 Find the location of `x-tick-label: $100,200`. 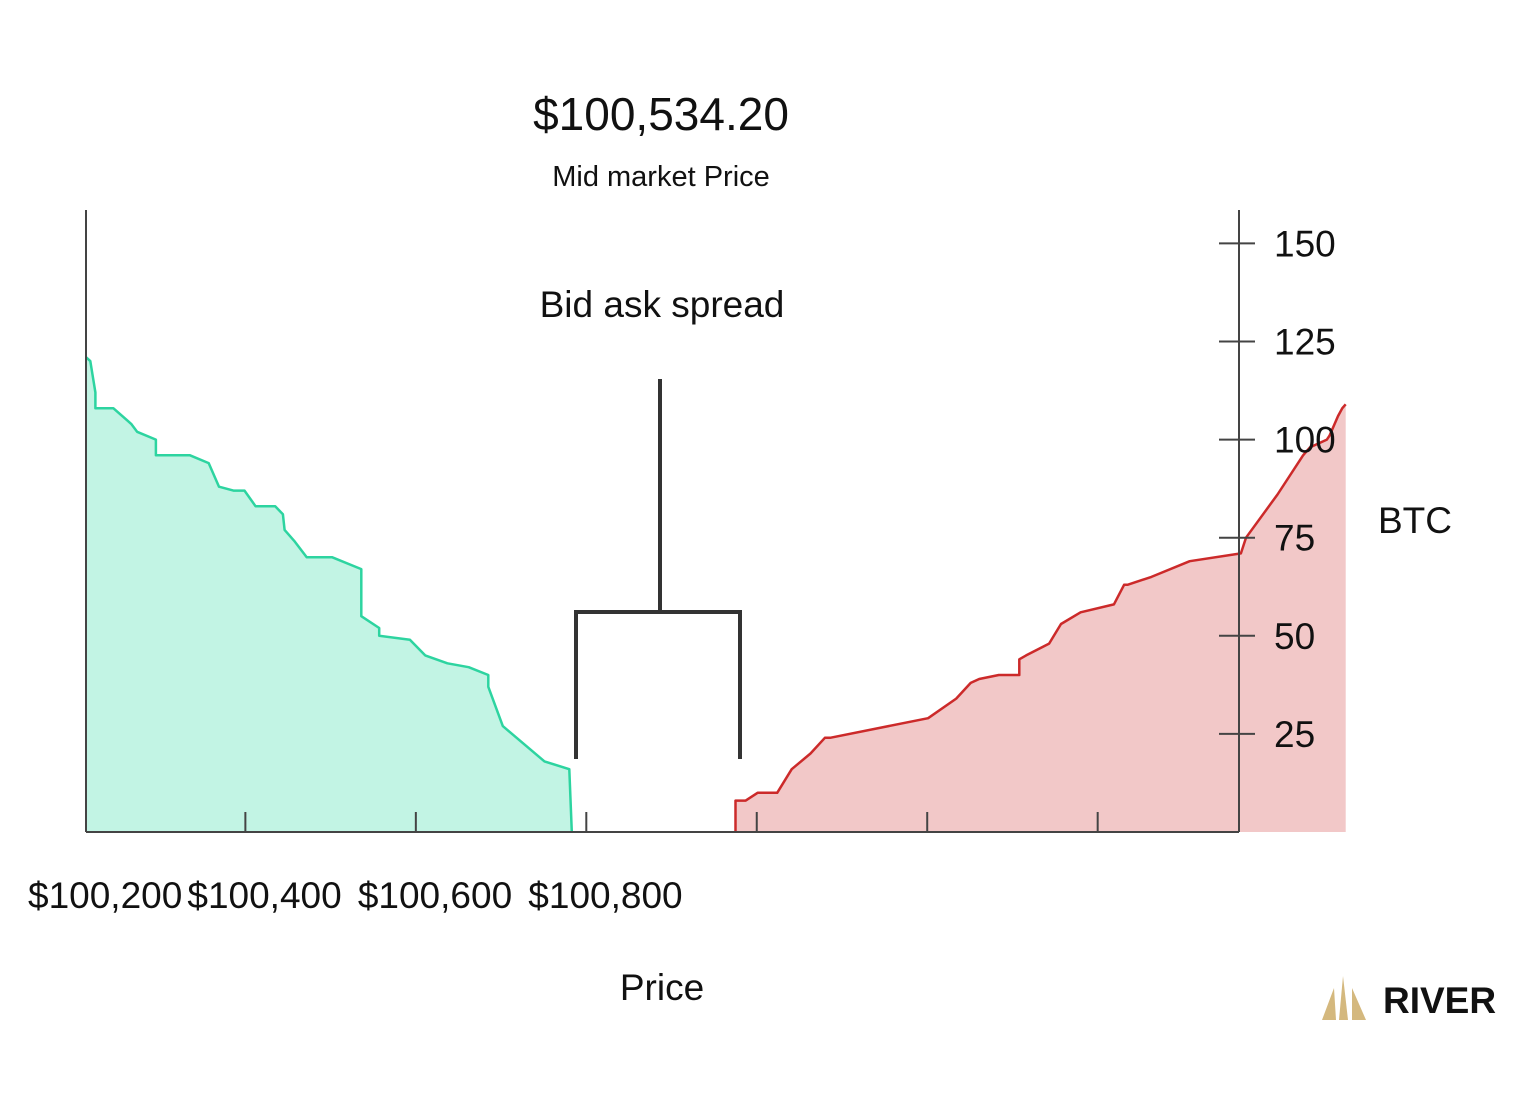

x-tick-label: $100,200 is located at coordinates (105, 895).